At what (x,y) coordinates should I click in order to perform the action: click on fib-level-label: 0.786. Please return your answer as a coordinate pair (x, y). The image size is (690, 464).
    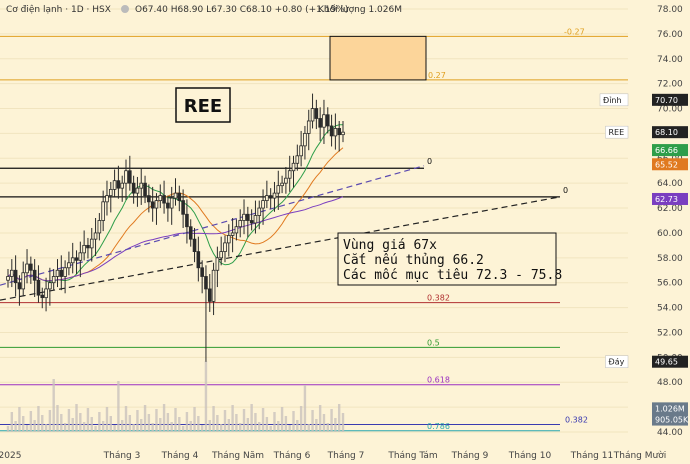
    Looking at the image, I should click on (438, 426).